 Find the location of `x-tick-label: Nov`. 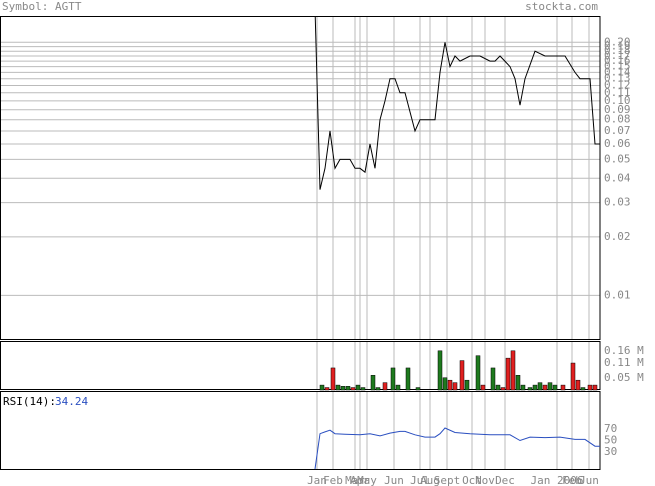

x-tick-label: Nov is located at coordinates (485, 480).